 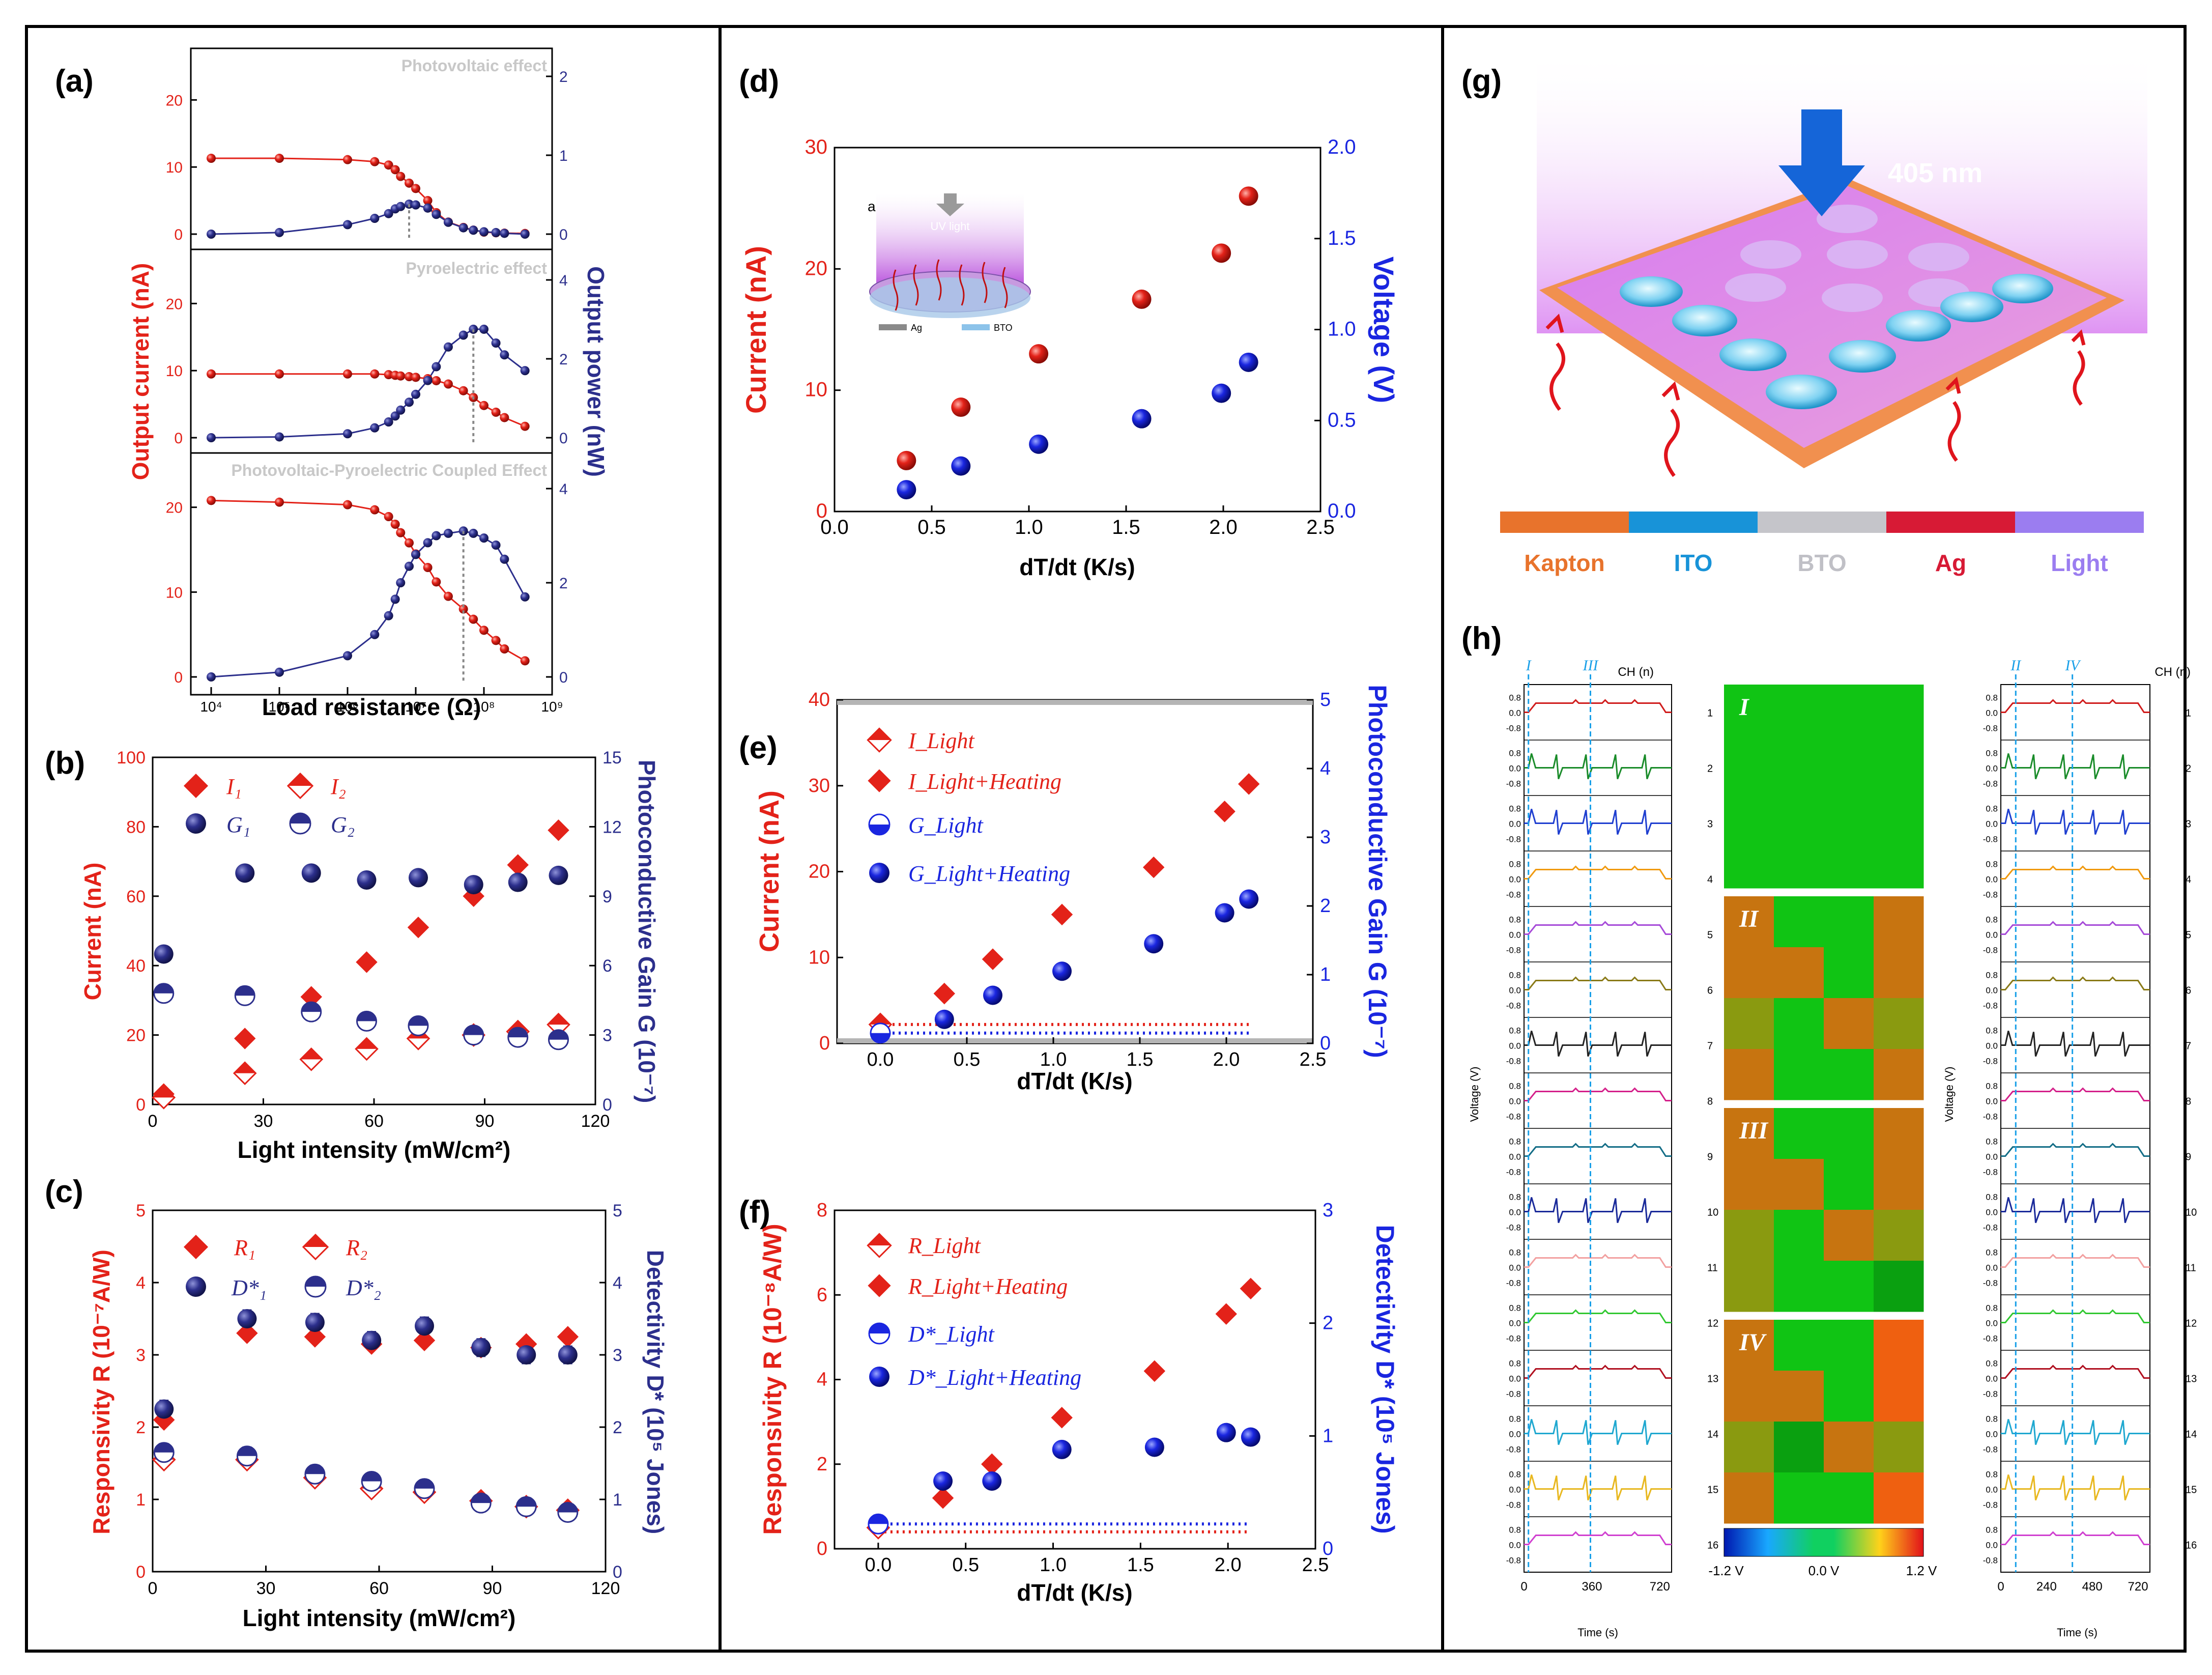 I want to click on y-left-tick-label: 2, so click(x=141, y=1427).